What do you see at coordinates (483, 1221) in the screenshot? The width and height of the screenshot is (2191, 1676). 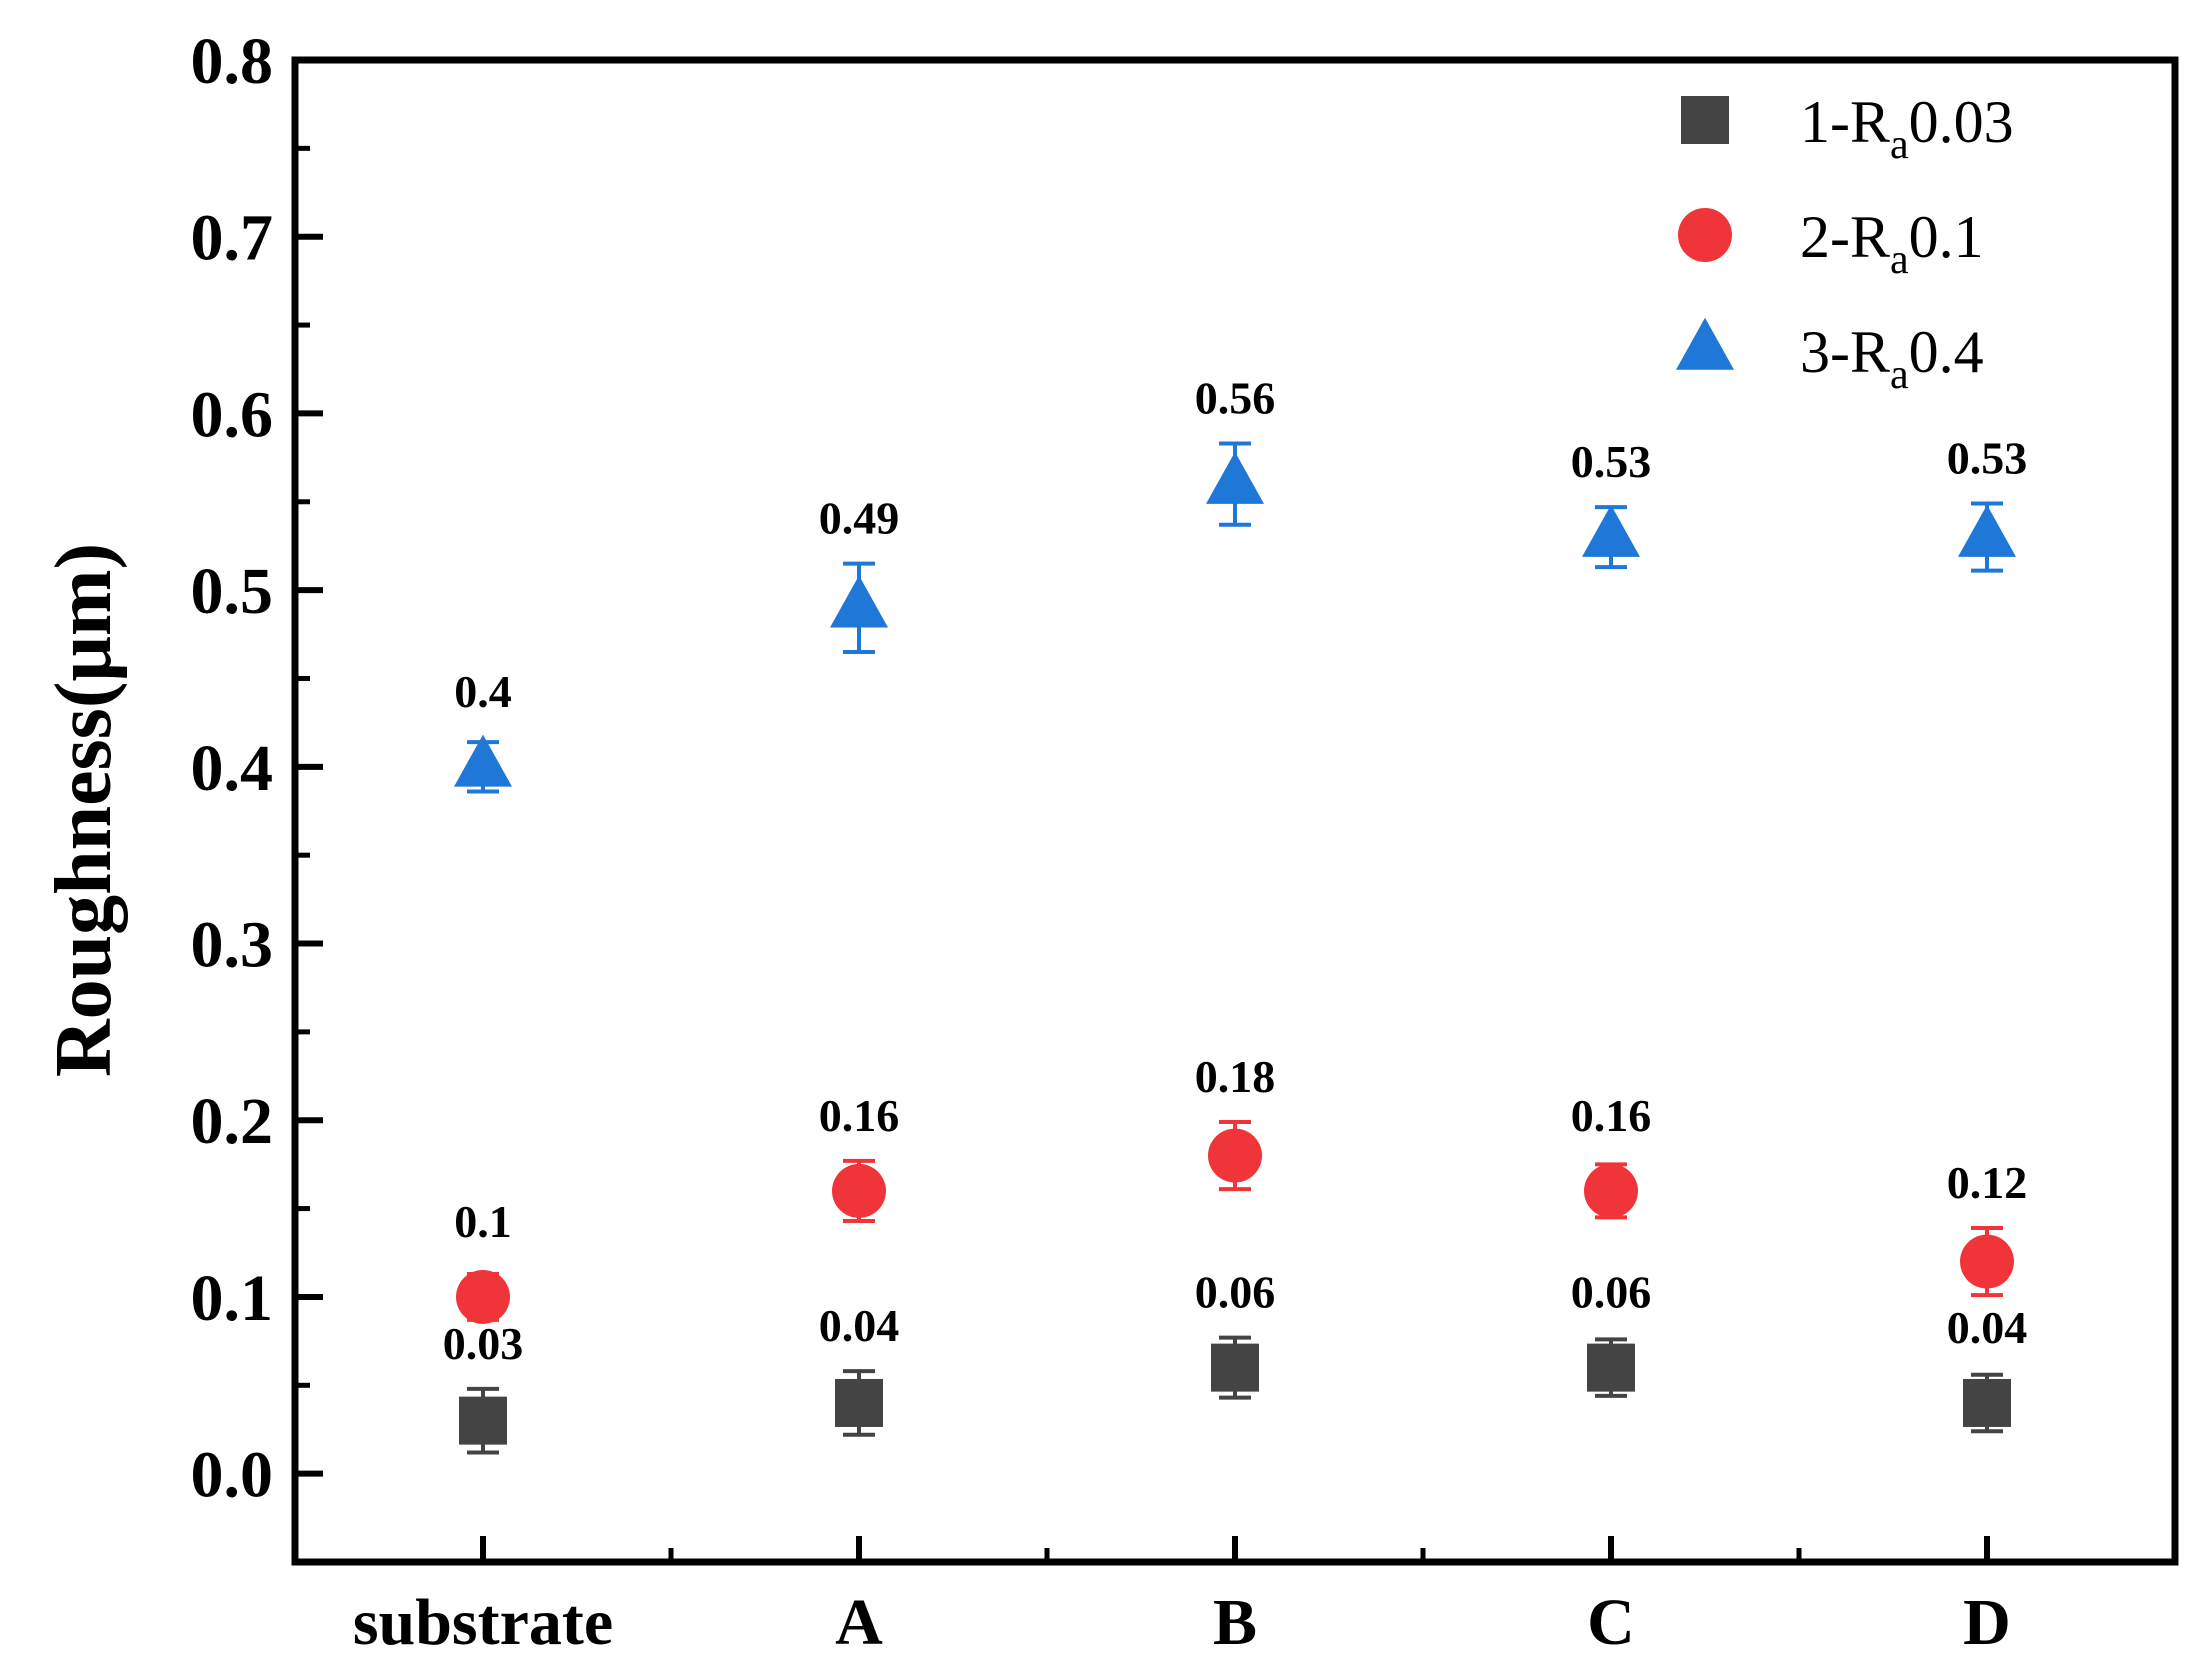 I see `data-label: 0.1` at bounding box center [483, 1221].